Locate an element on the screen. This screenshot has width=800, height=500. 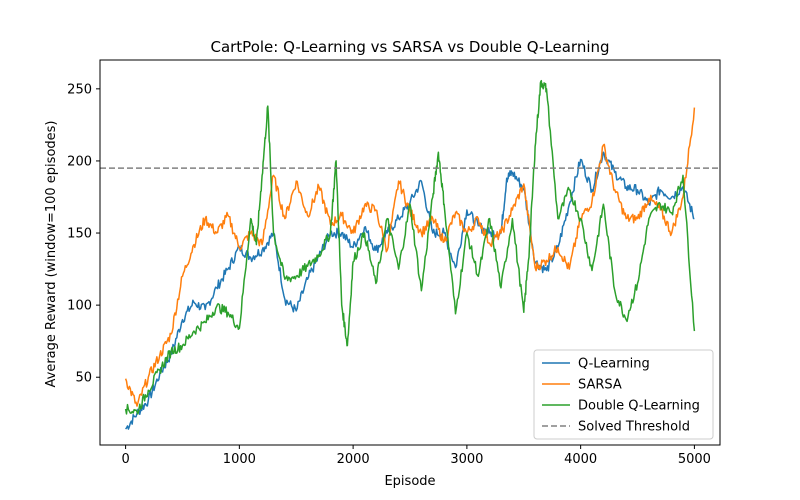
y-tick-label: 150 is located at coordinates (79, 234).